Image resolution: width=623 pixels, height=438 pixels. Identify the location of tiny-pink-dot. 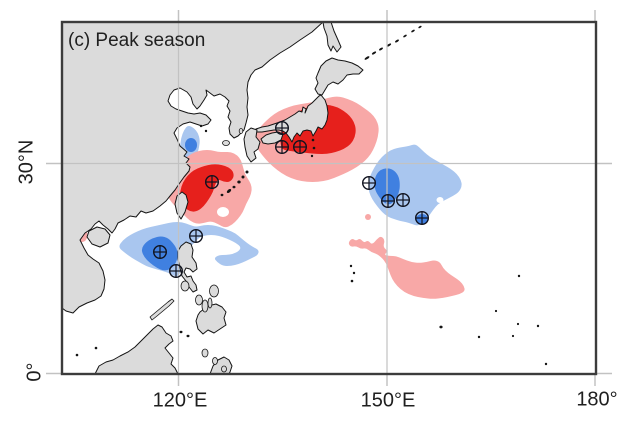
(368, 217).